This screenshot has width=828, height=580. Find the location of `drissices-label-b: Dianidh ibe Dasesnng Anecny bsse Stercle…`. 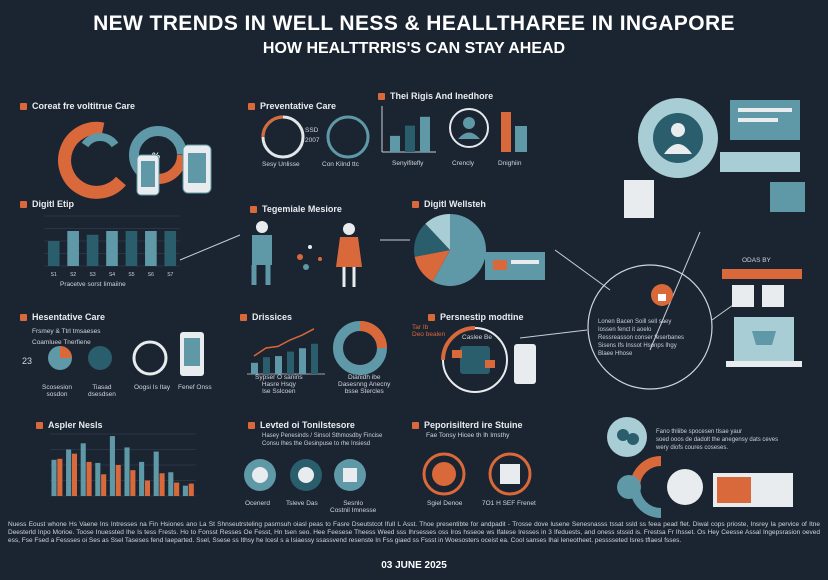

drissices-label-b: Dianidh ibe Dasesnng Anecny bsse Stercle… is located at coordinates (364, 384).